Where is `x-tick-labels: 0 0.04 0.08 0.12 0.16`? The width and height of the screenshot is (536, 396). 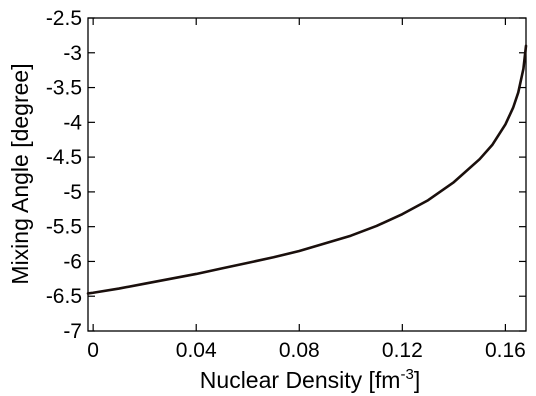 x-tick-labels: 0 0.04 0.08 0.12 0.16 is located at coordinates (306, 350).